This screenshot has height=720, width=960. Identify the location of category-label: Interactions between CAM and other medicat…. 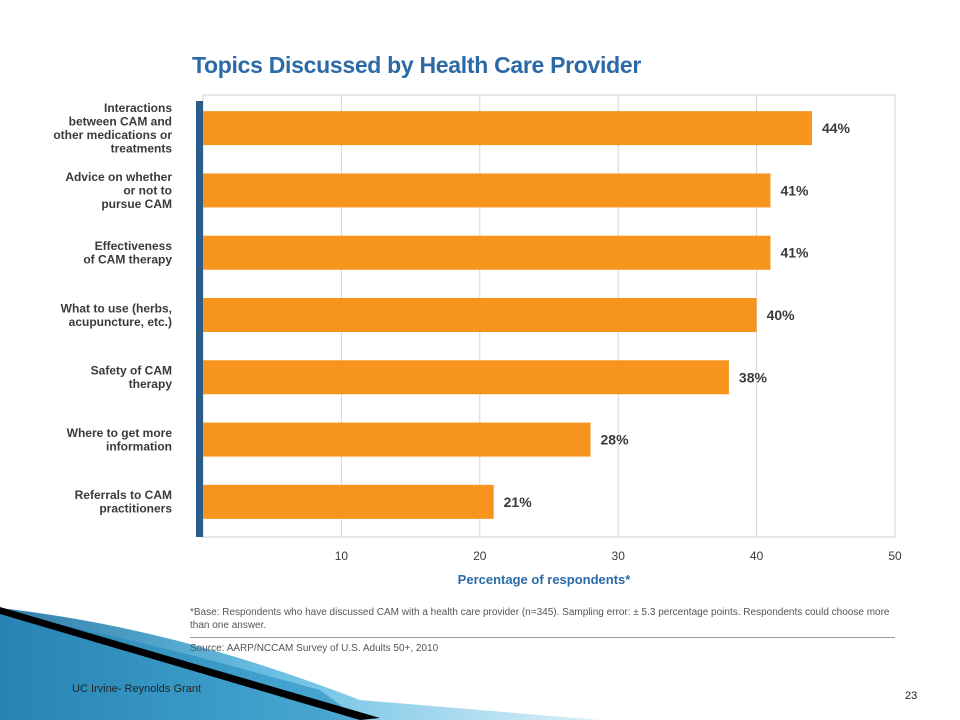
(112, 128).